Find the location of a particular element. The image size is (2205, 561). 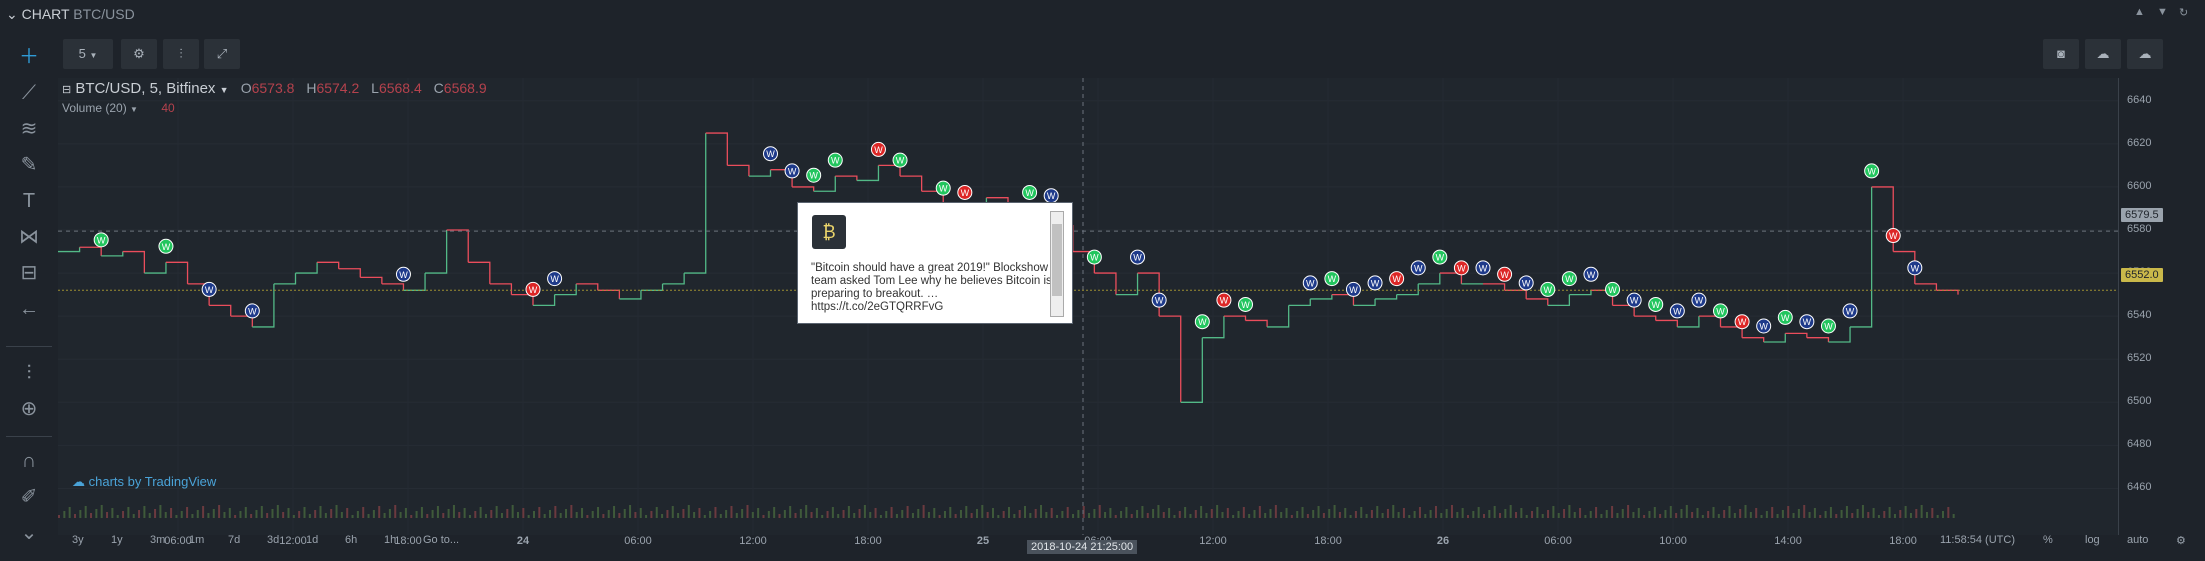

percent-toggle: % is located at coordinates (2048, 540).